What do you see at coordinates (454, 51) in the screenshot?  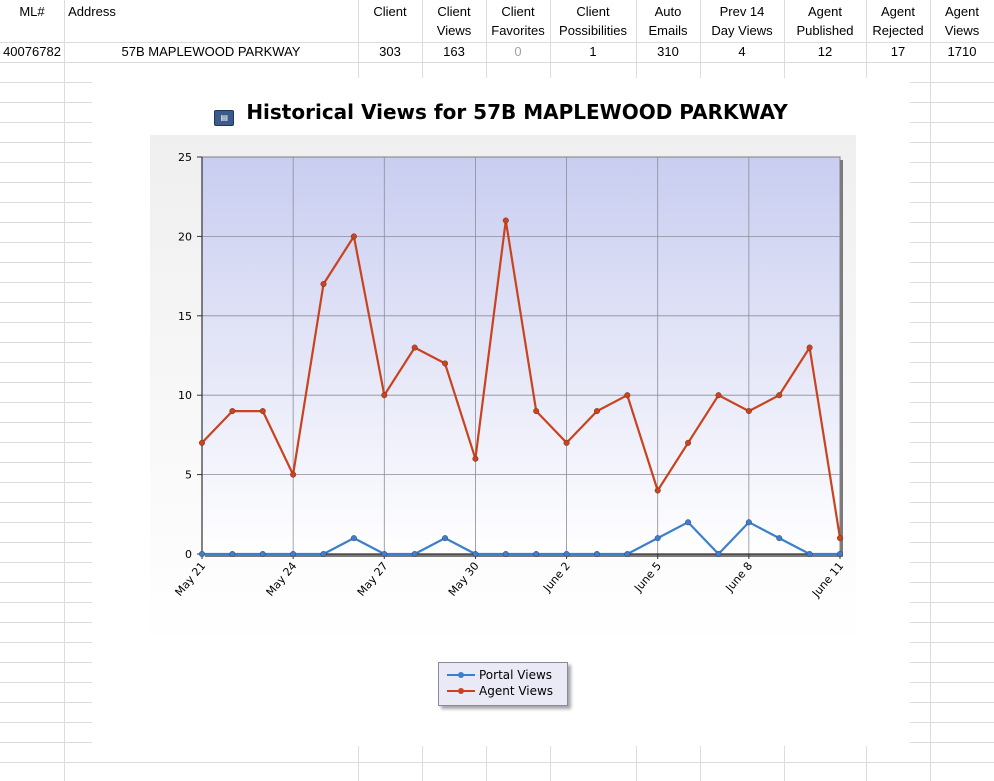 I see `cell-client-views: 163` at bounding box center [454, 51].